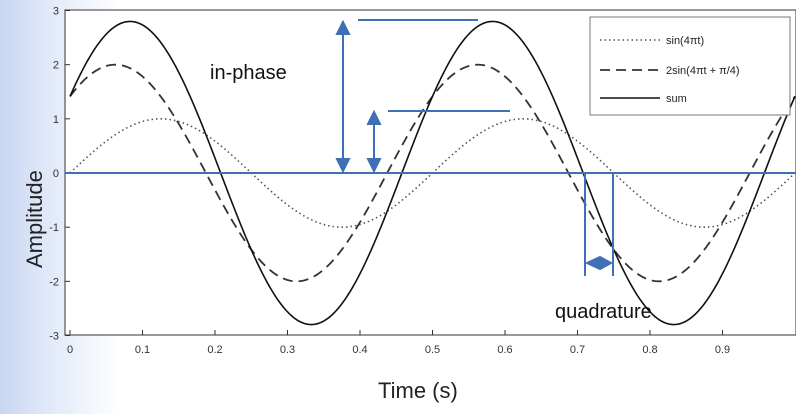 The image size is (796, 414). I want to click on legend-label-sin: sin(4πt), so click(685, 41).